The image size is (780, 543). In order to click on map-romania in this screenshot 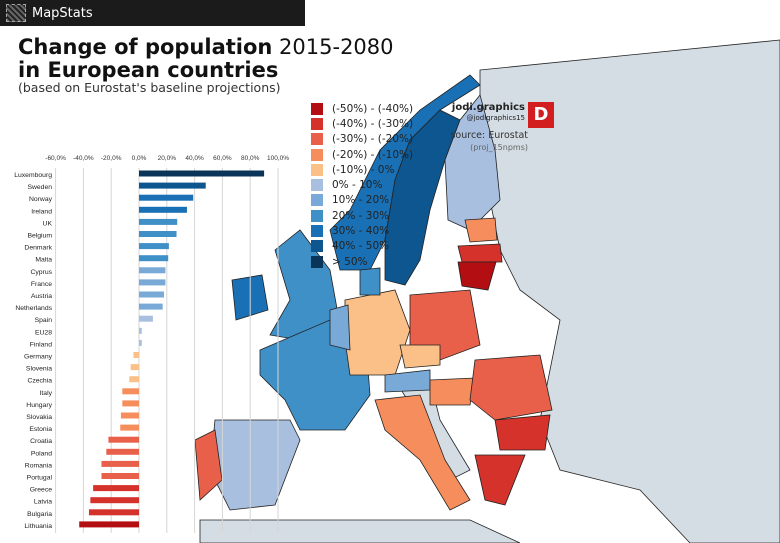, I will do `click(511, 387)`.